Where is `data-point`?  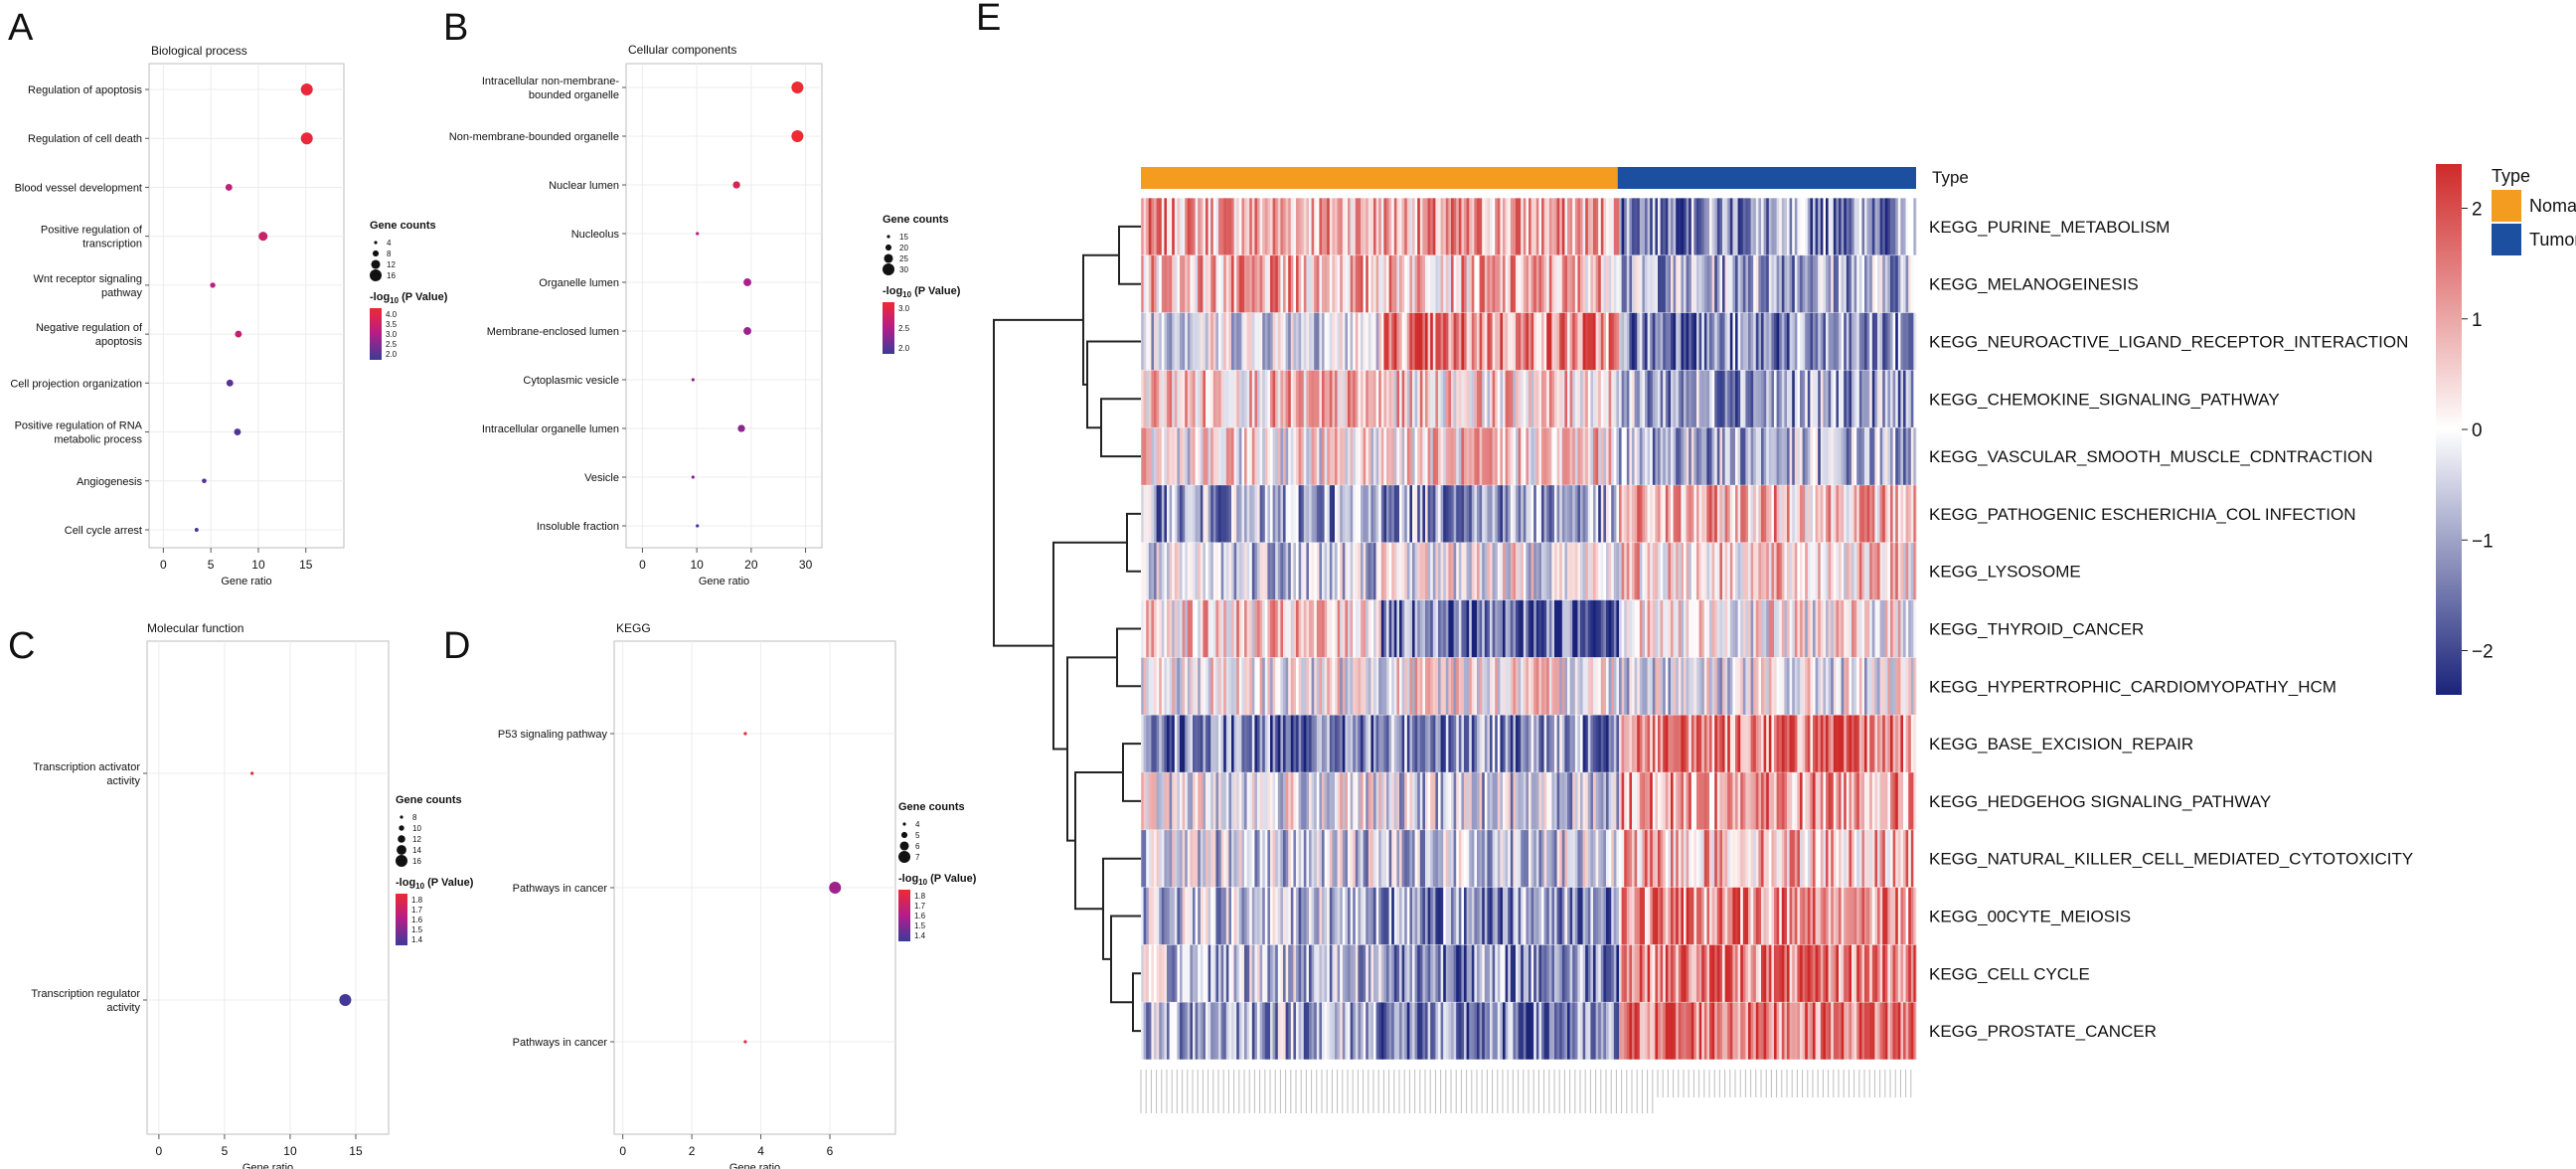 data-point is located at coordinates (306, 138).